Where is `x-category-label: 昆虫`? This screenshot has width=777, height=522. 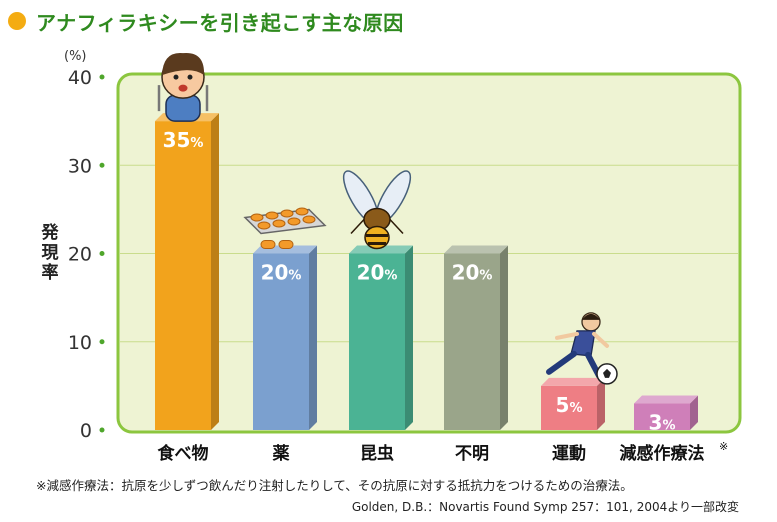 x-category-label: 昆虫 is located at coordinates (377, 453).